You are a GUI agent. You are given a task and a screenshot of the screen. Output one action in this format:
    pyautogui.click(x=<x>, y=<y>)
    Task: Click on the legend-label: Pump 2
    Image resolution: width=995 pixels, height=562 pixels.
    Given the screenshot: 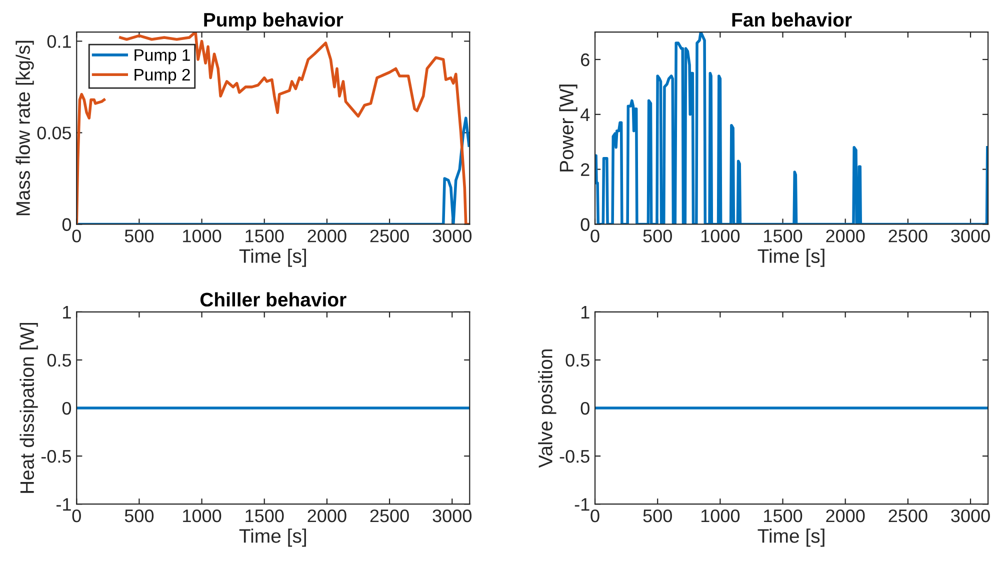 What is the action you would take?
    pyautogui.click(x=162, y=76)
    